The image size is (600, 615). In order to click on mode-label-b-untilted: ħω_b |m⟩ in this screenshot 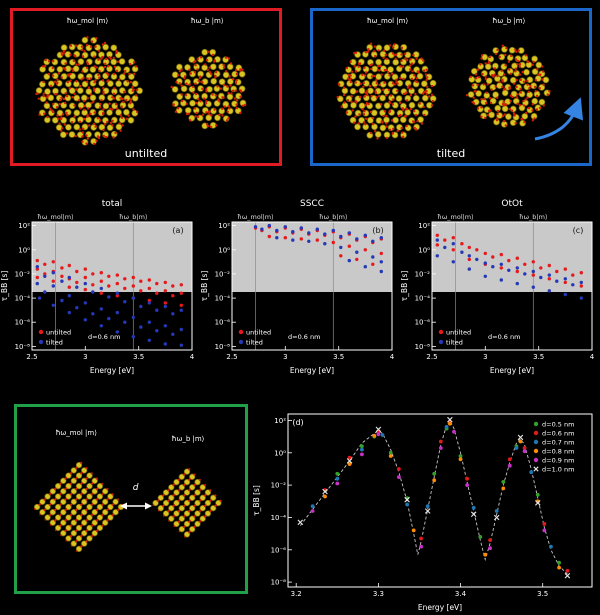, I will do `click(207, 21)`.